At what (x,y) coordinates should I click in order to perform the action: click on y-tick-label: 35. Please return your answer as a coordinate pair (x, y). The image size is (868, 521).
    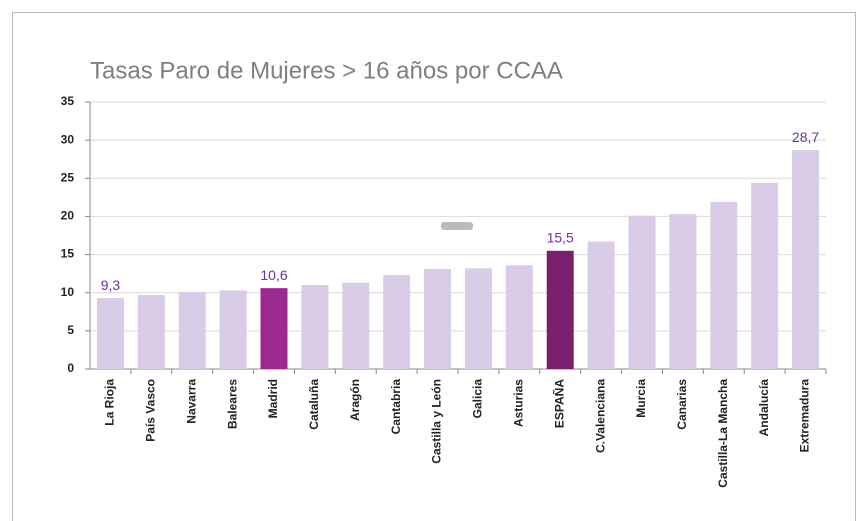
    Looking at the image, I should click on (68, 101).